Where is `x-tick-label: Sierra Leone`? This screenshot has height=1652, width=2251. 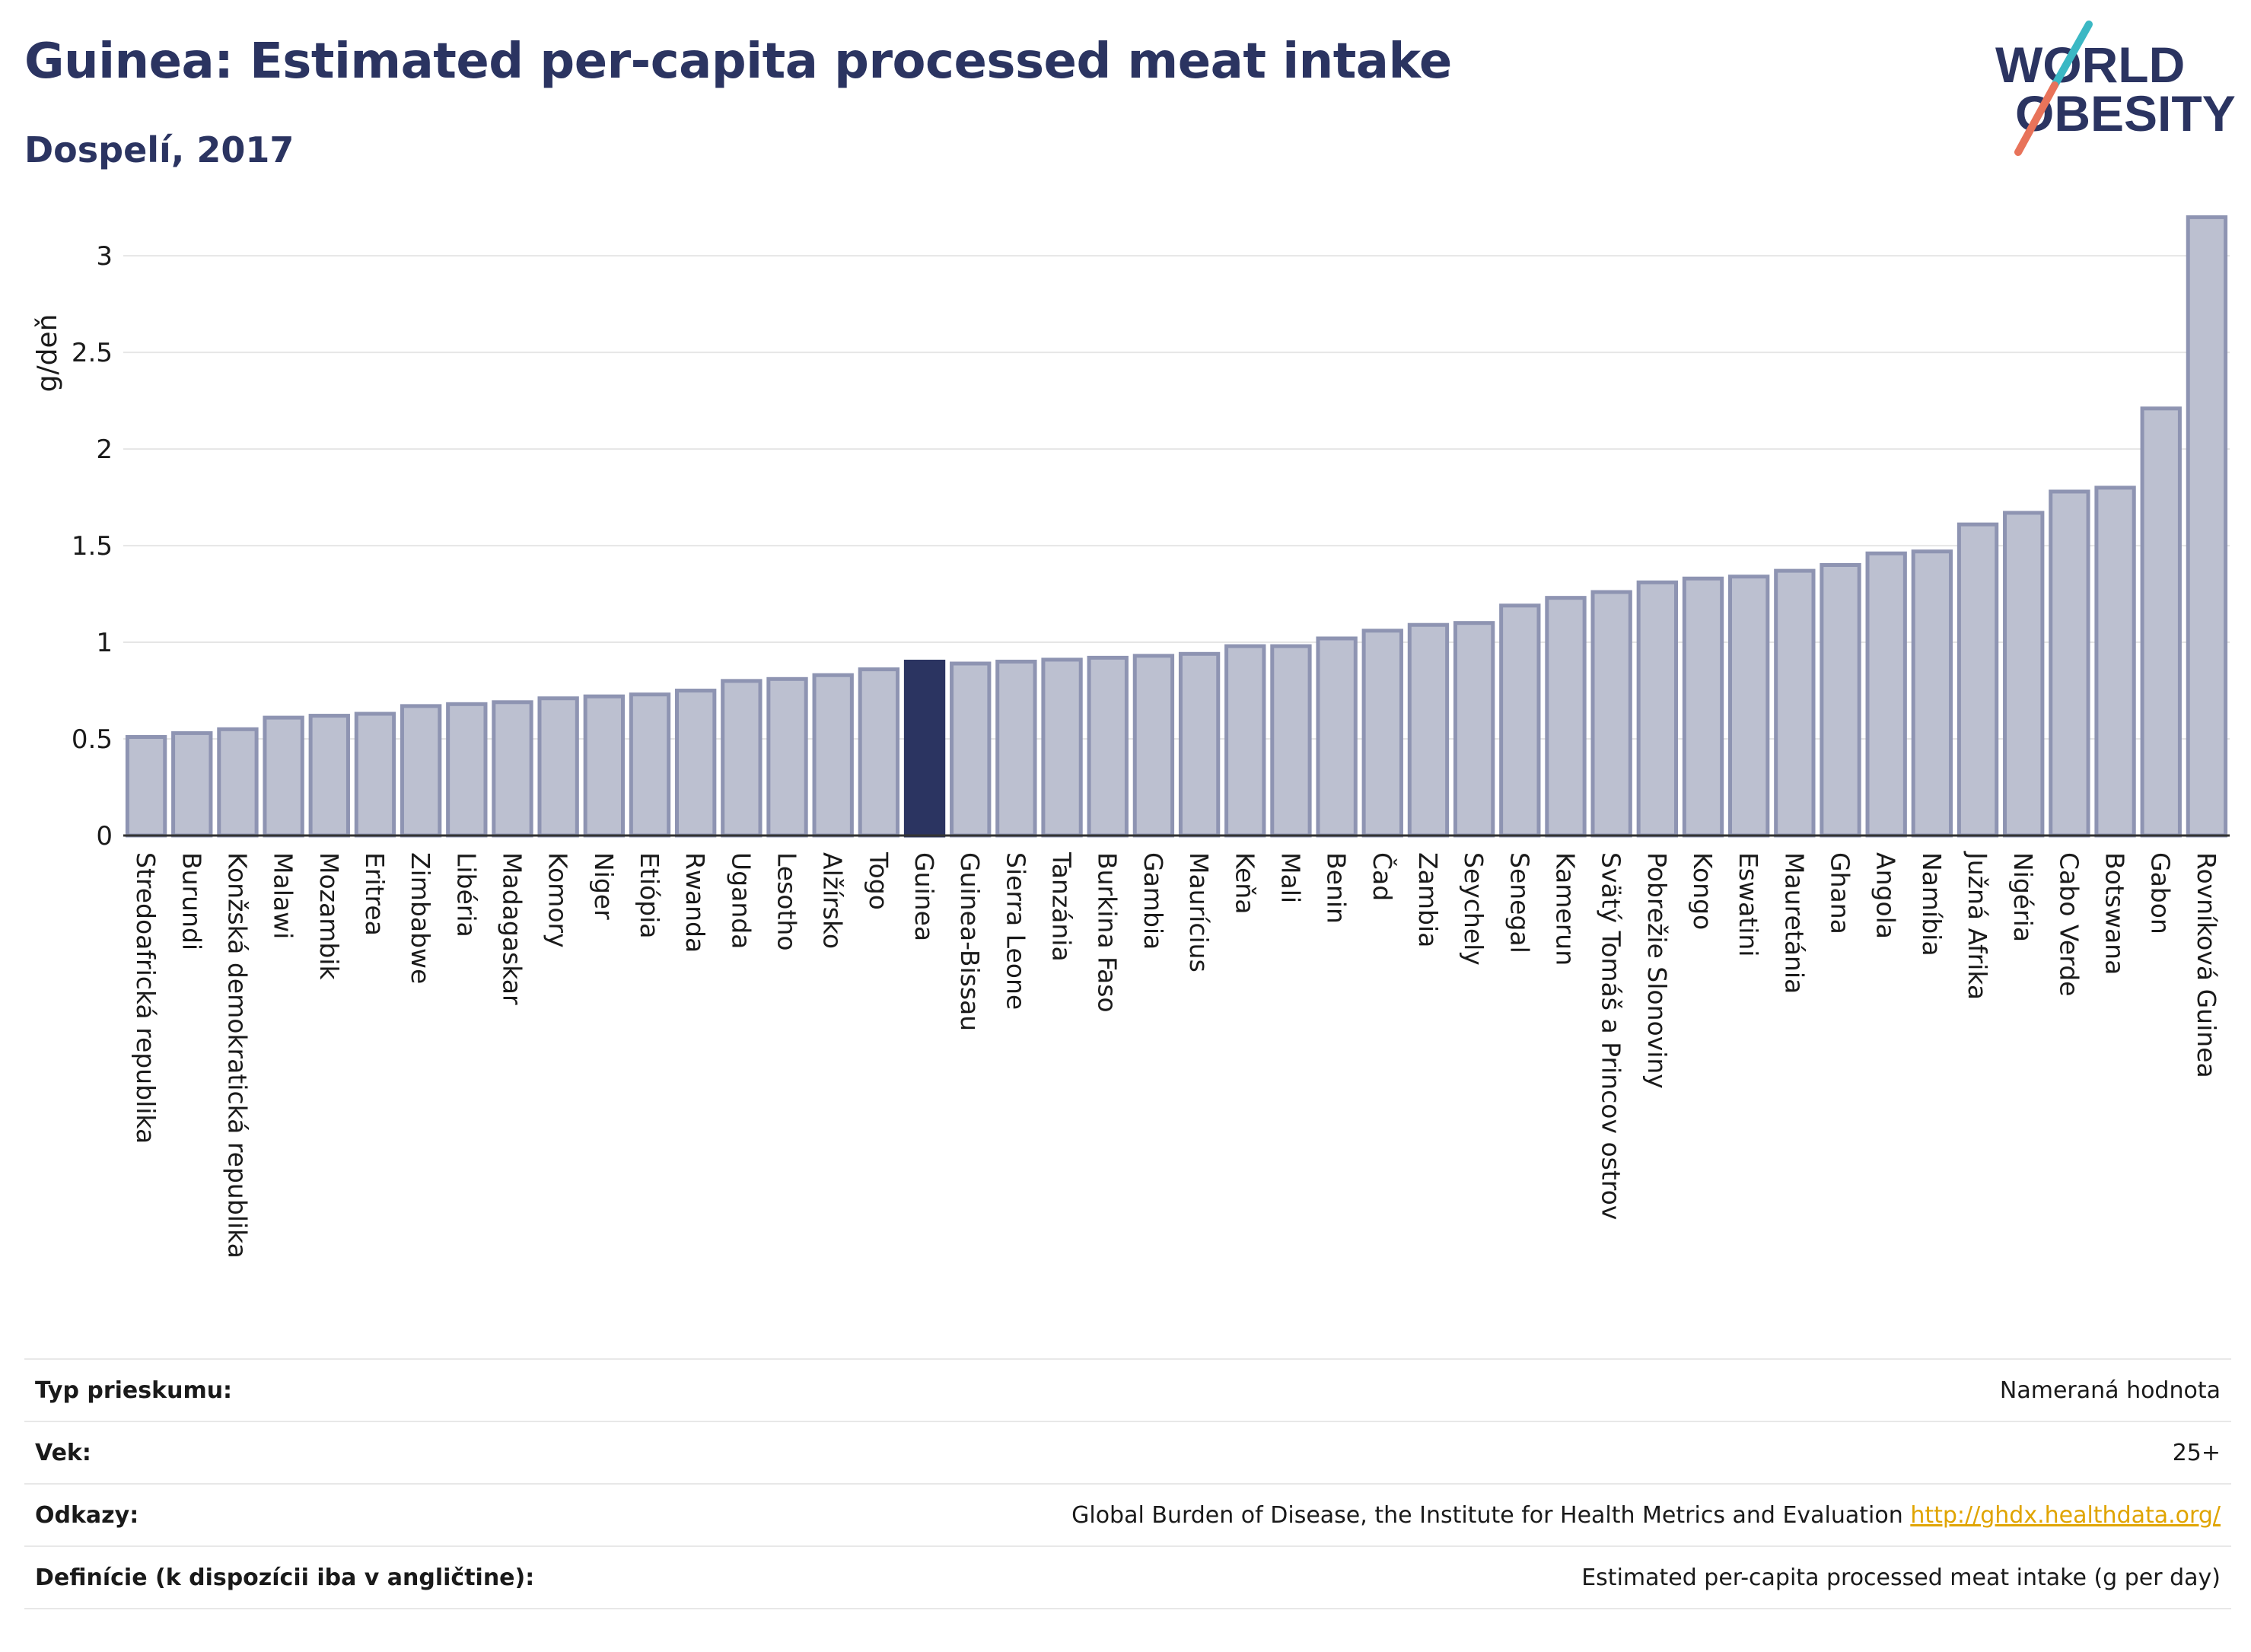
x-tick-label: Sierra Leone is located at coordinates (1015, 931).